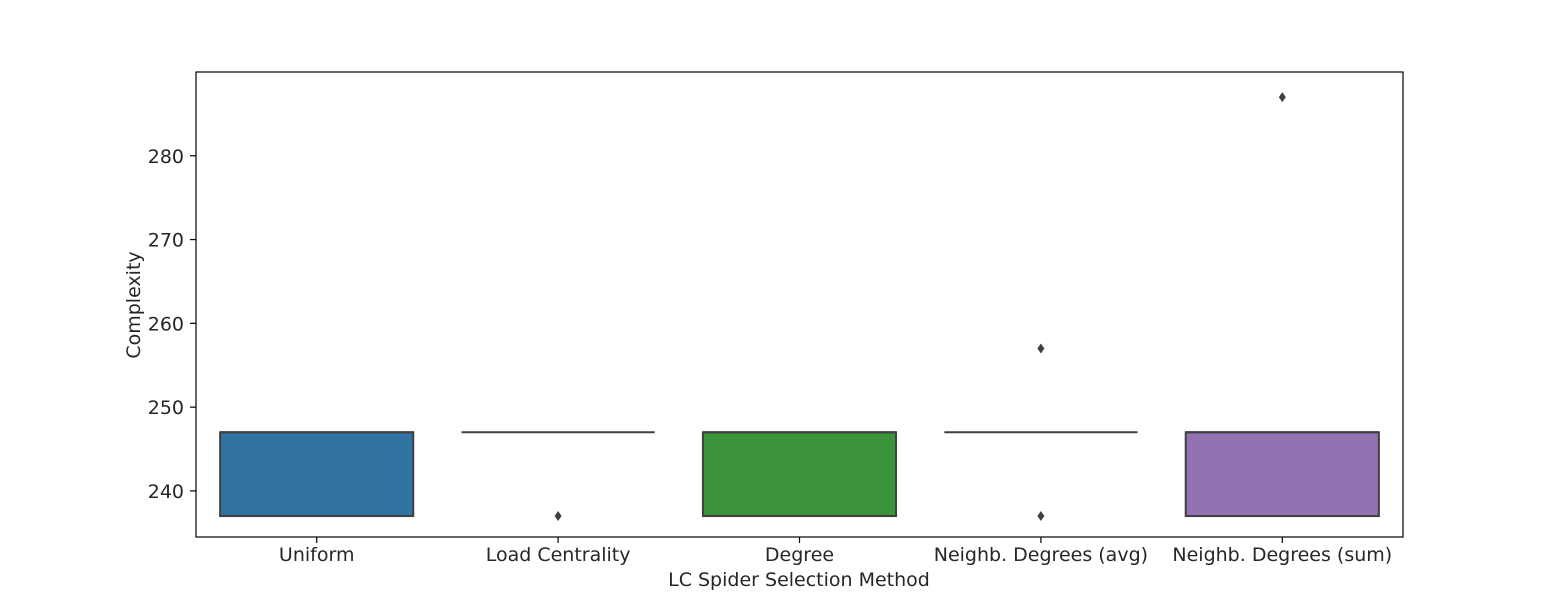  Describe the element at coordinates (317, 555) in the screenshot. I see `x-tick-label: Uniform` at that location.